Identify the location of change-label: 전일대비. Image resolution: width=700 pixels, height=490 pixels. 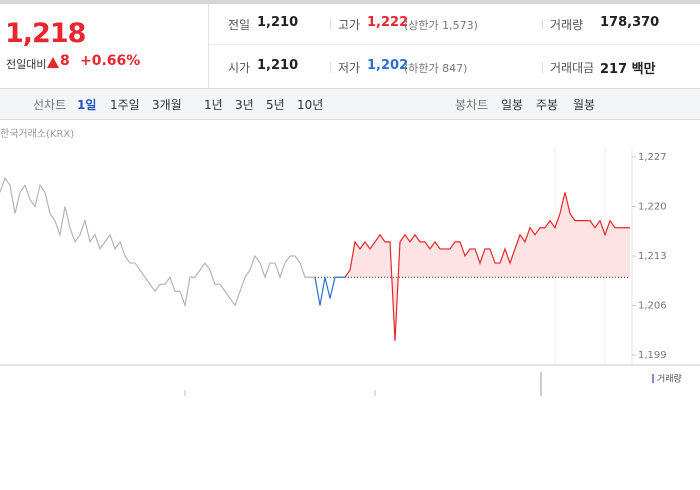
(26, 64).